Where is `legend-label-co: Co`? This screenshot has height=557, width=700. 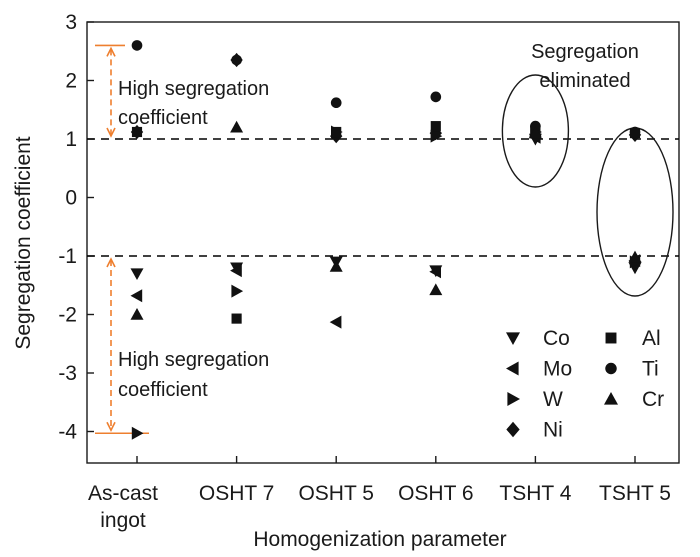
legend-label-co: Co is located at coordinates (556, 338).